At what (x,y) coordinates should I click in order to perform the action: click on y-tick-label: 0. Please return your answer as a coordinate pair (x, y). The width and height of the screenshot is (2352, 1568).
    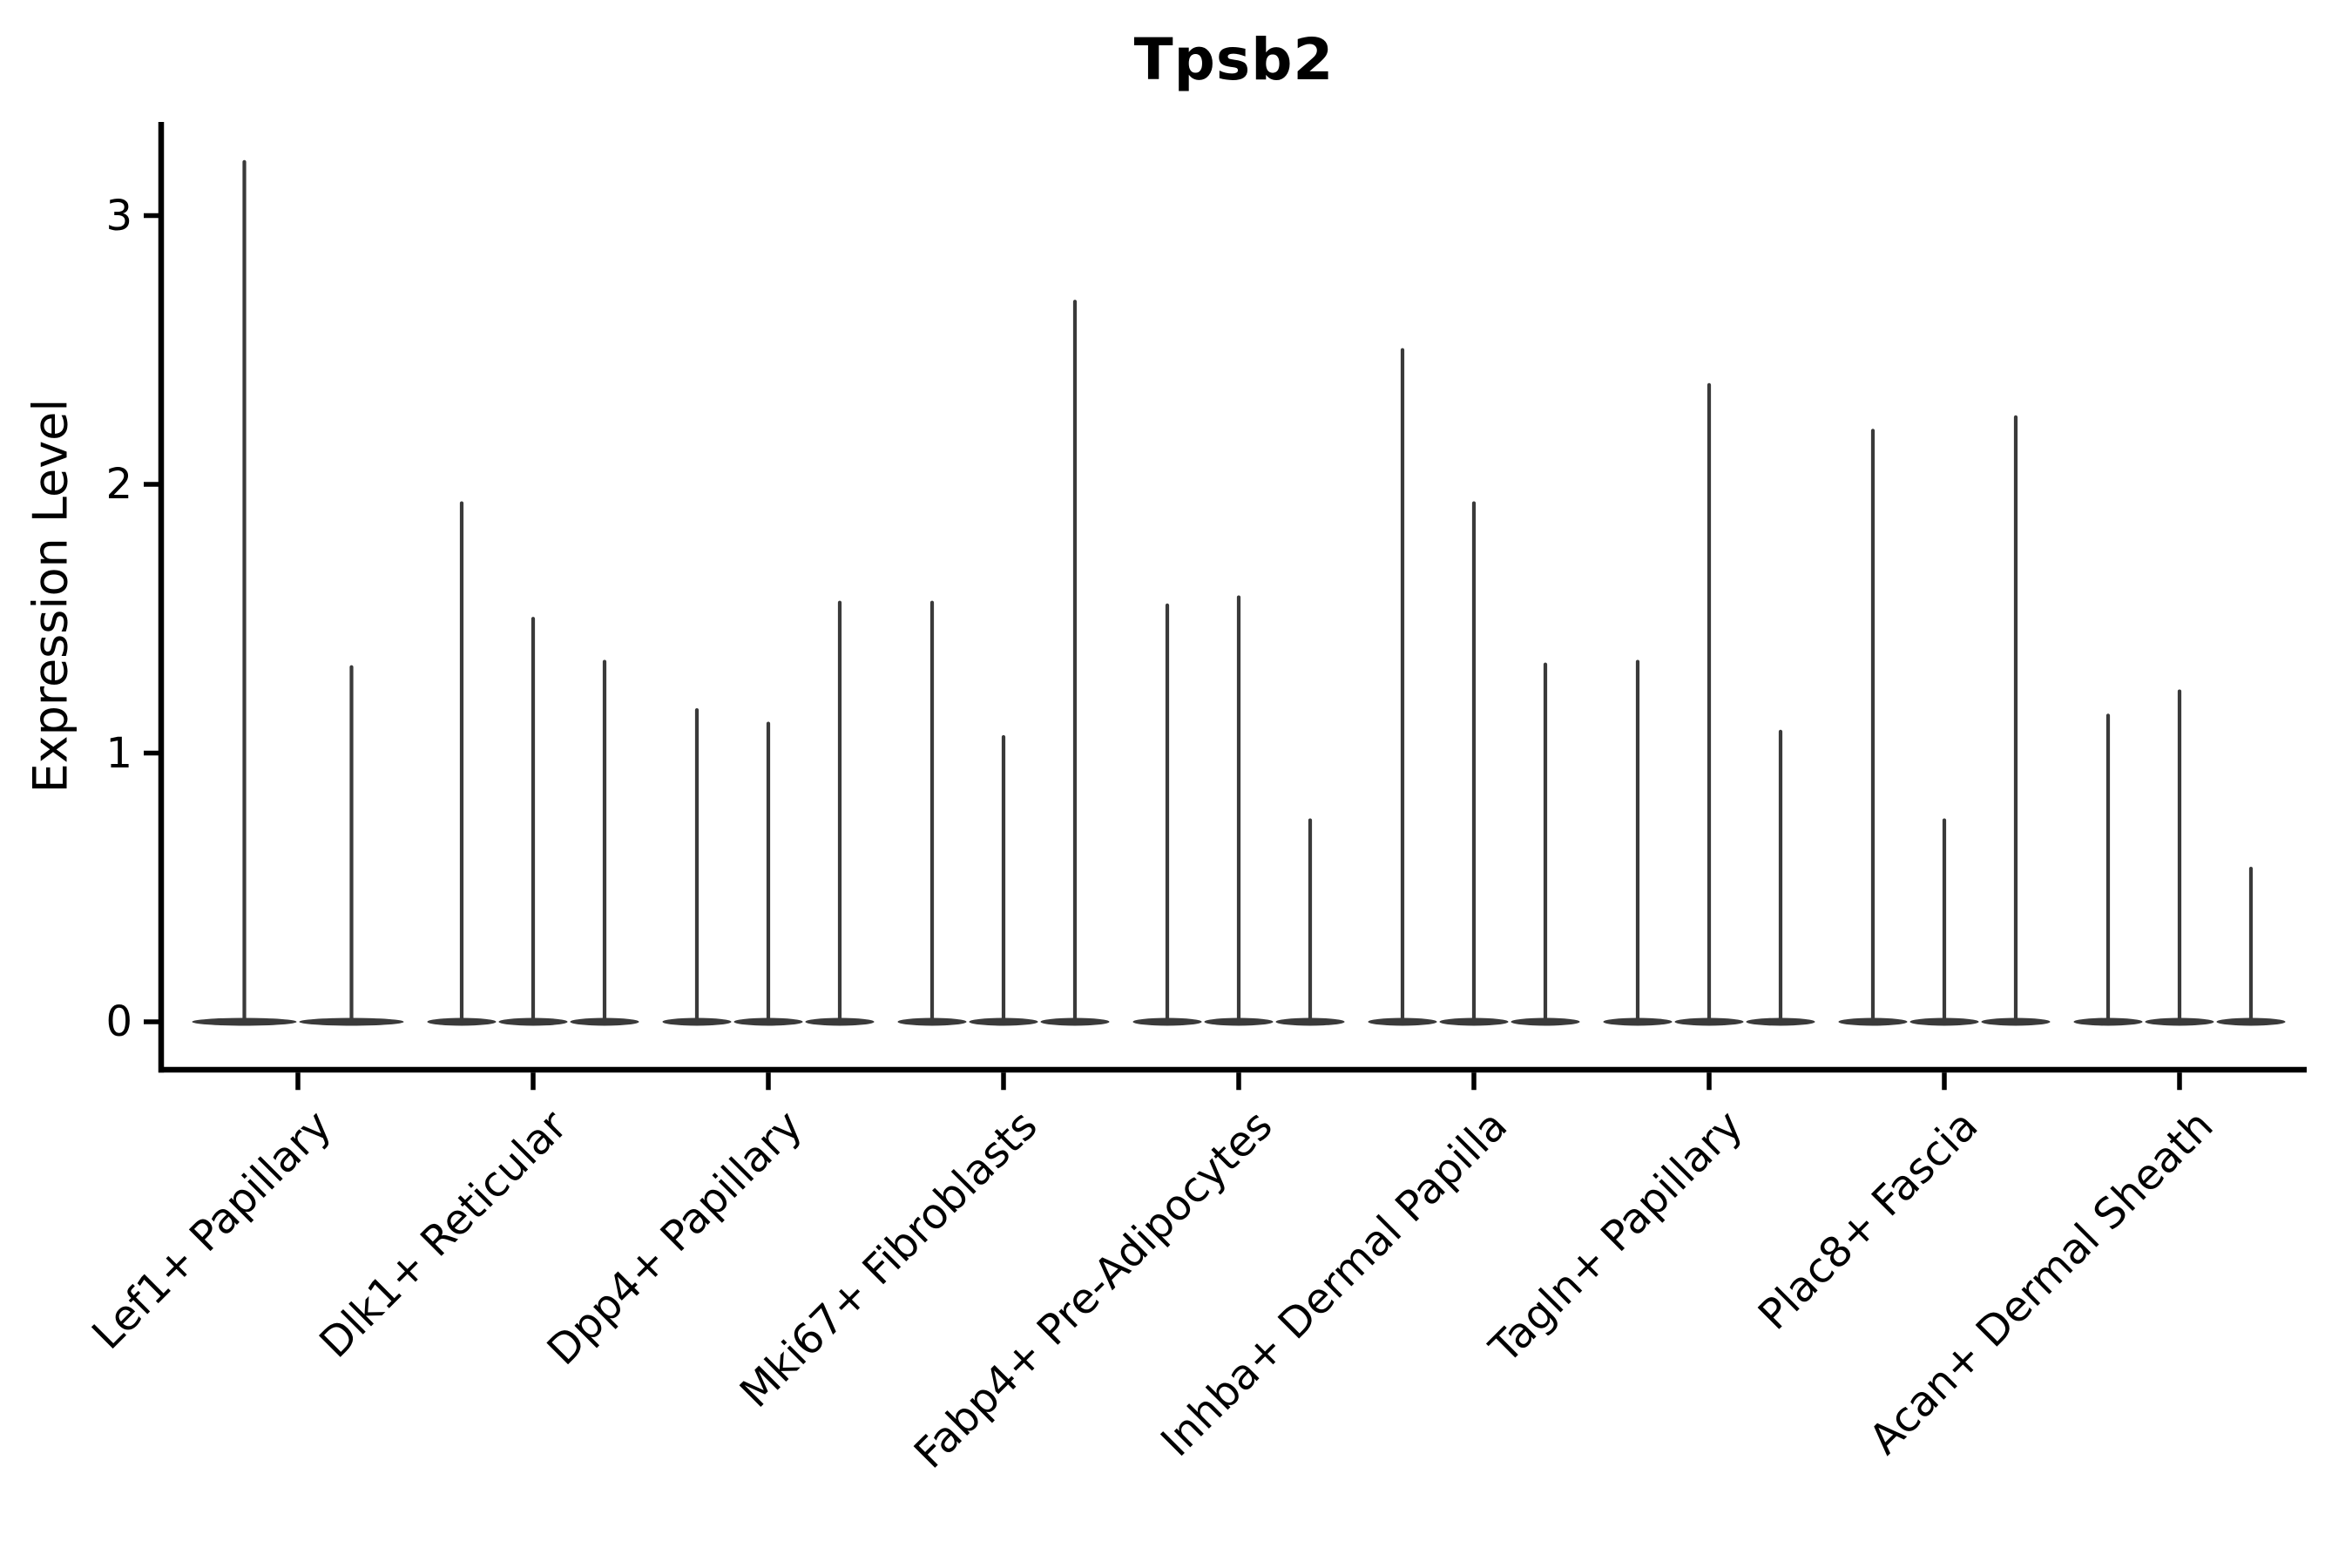
    Looking at the image, I should click on (119, 1022).